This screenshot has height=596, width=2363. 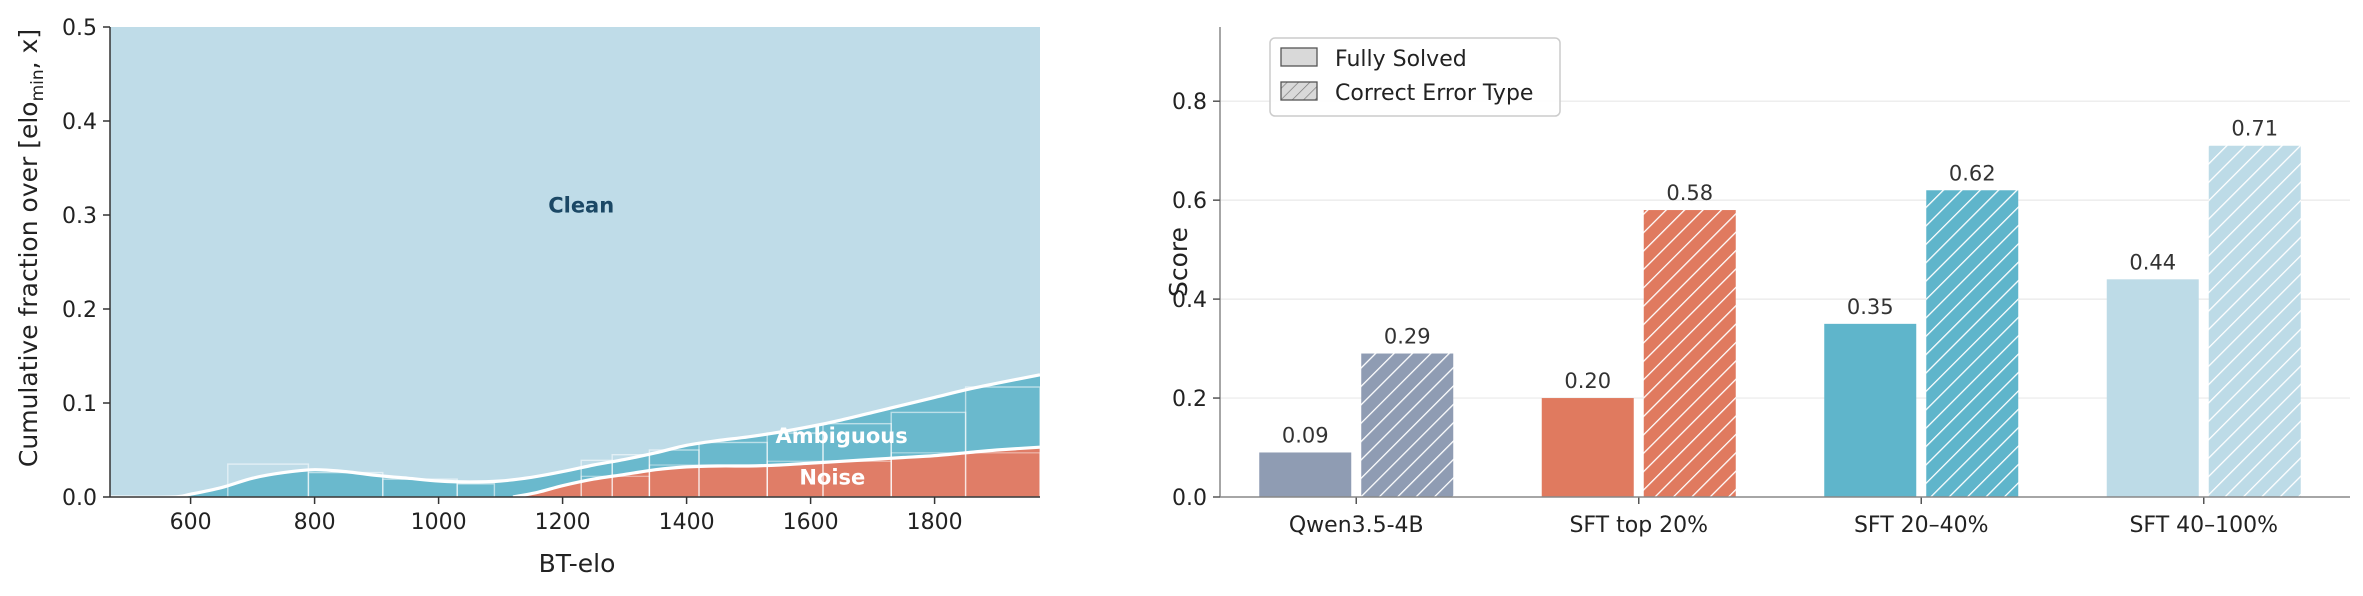 I want to click on left-x-tick-label: 1800, so click(x=935, y=522).